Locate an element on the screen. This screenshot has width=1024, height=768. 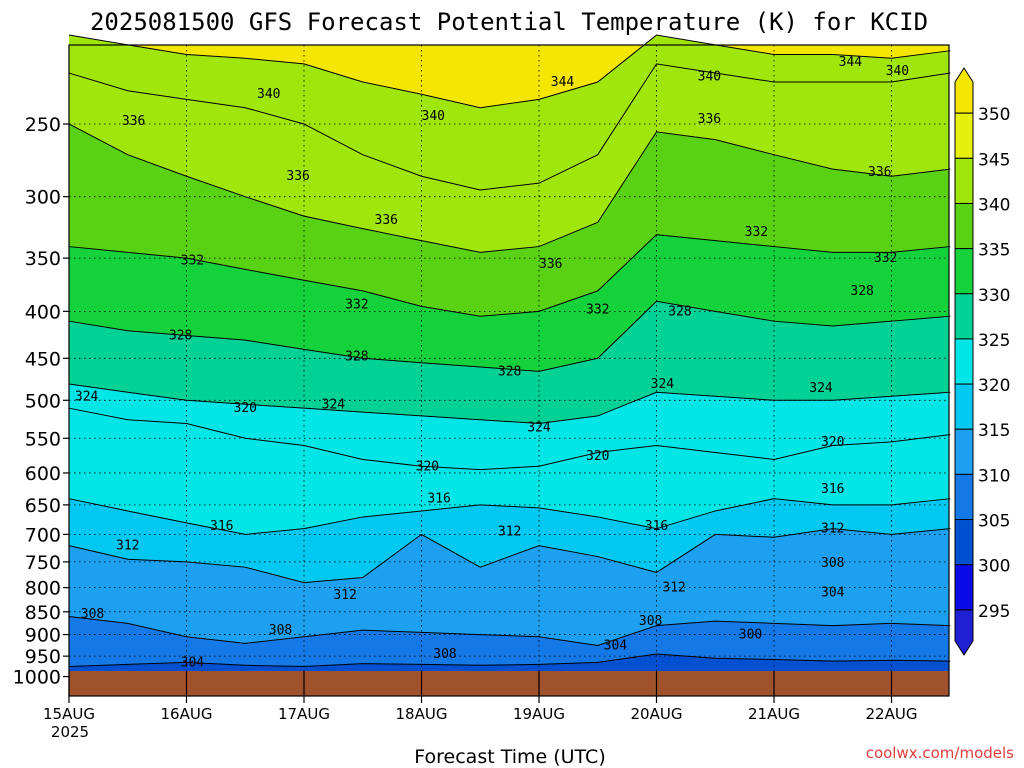
x-tick-label: 20AUG is located at coordinates (657, 714).